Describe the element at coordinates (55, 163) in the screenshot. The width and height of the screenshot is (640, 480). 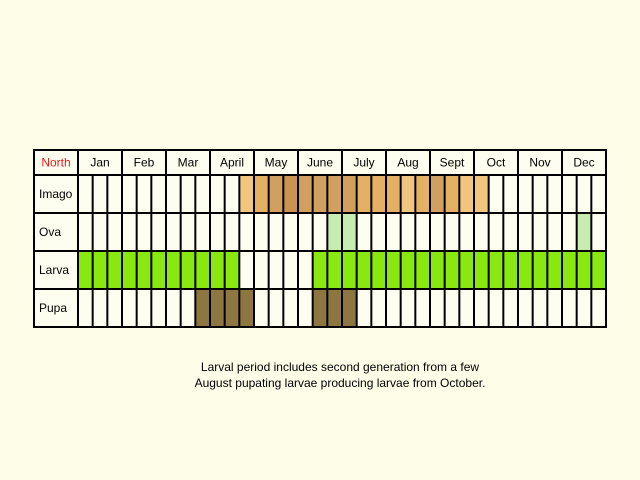
I see `header-label: North` at that location.